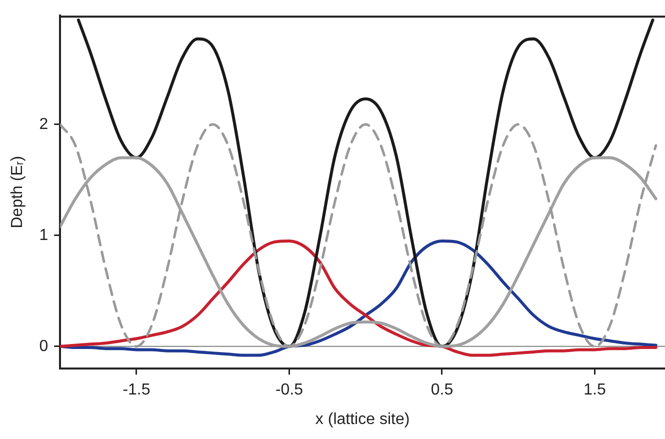 This screenshot has width=665, height=439. What do you see at coordinates (43, 235) in the screenshot?
I see `y-tick-label: 1` at bounding box center [43, 235].